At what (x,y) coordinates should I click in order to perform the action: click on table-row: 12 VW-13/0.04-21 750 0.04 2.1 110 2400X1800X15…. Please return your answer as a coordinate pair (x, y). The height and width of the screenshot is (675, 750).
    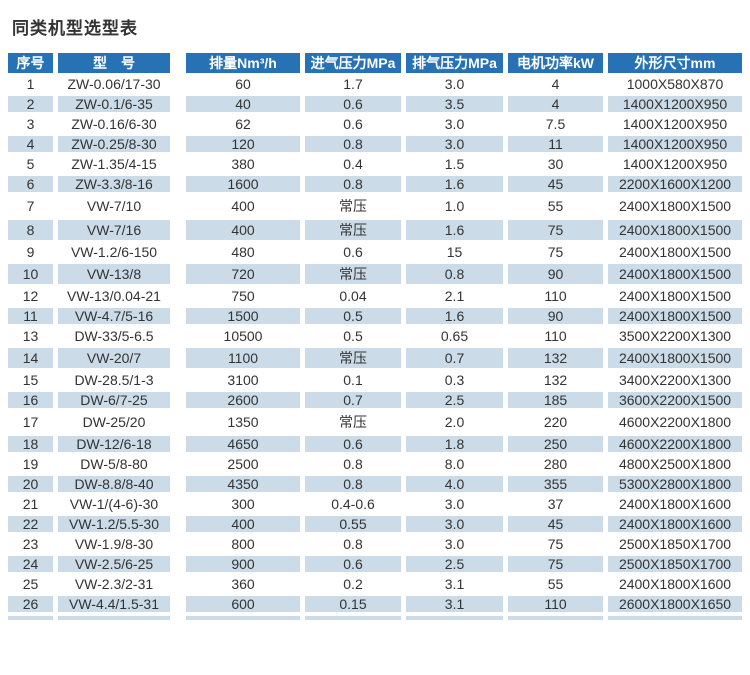
    Looking at the image, I should click on (375, 298).